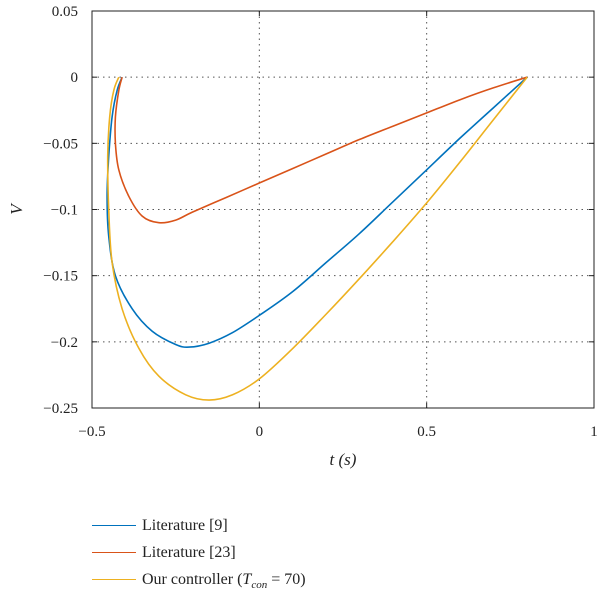 The image size is (600, 599). I want to click on y-tick-label: −0.05, so click(60, 144).